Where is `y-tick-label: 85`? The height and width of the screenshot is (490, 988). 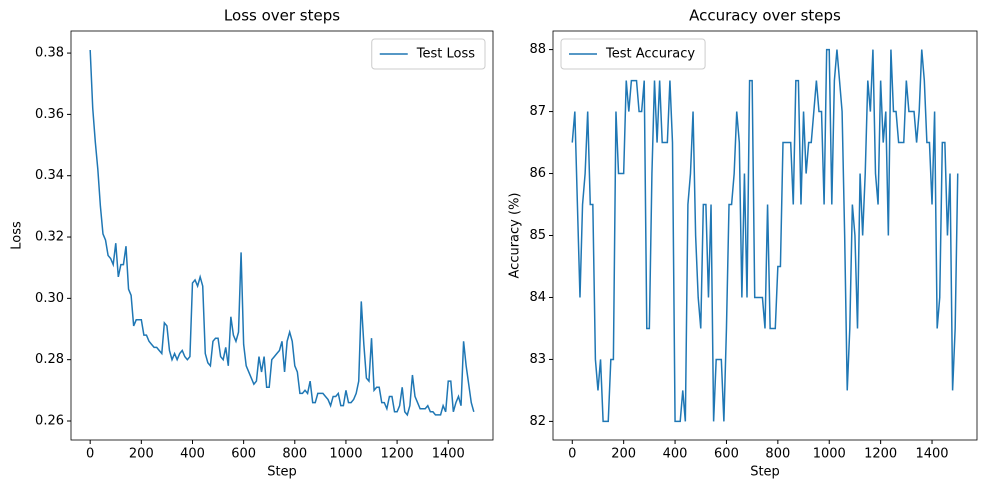 y-tick-label: 85 is located at coordinates (537, 235).